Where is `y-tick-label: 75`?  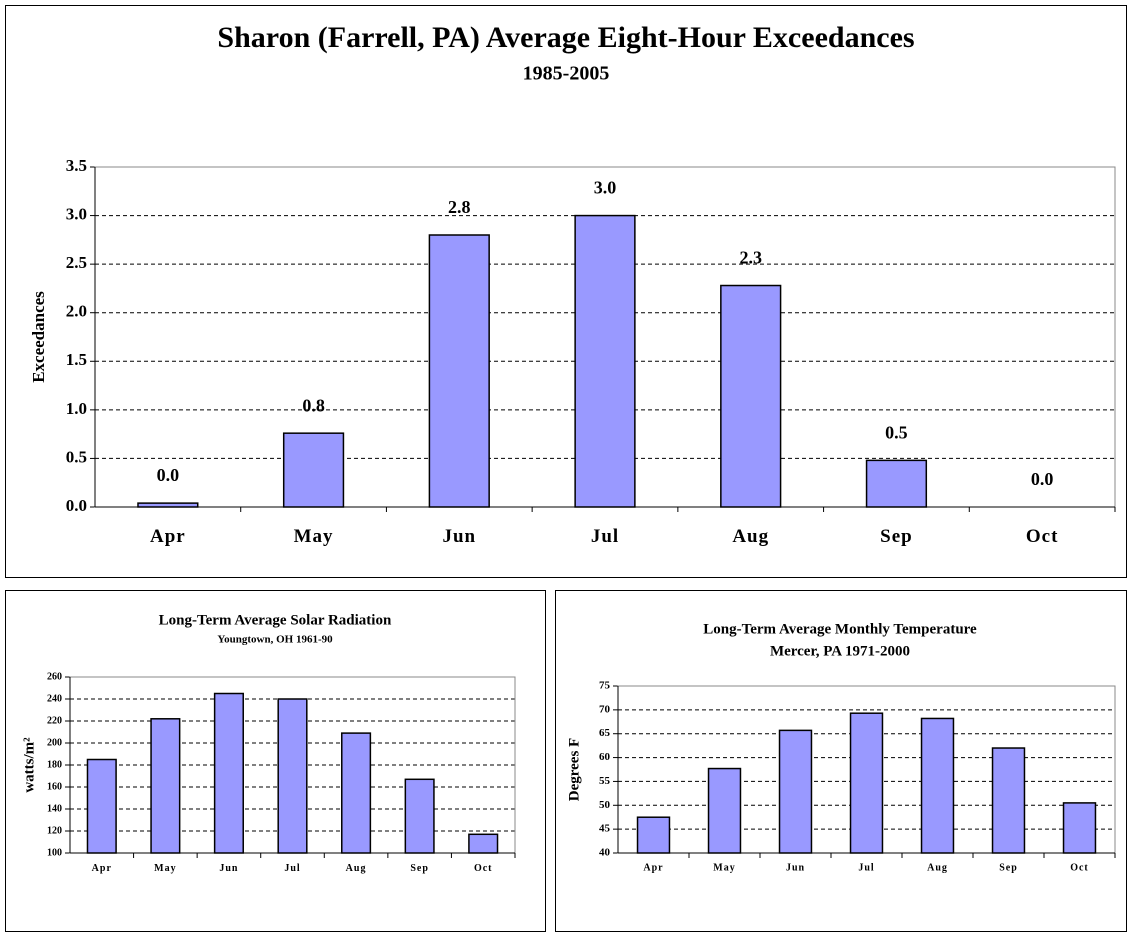
y-tick-label: 75 is located at coordinates (605, 686).